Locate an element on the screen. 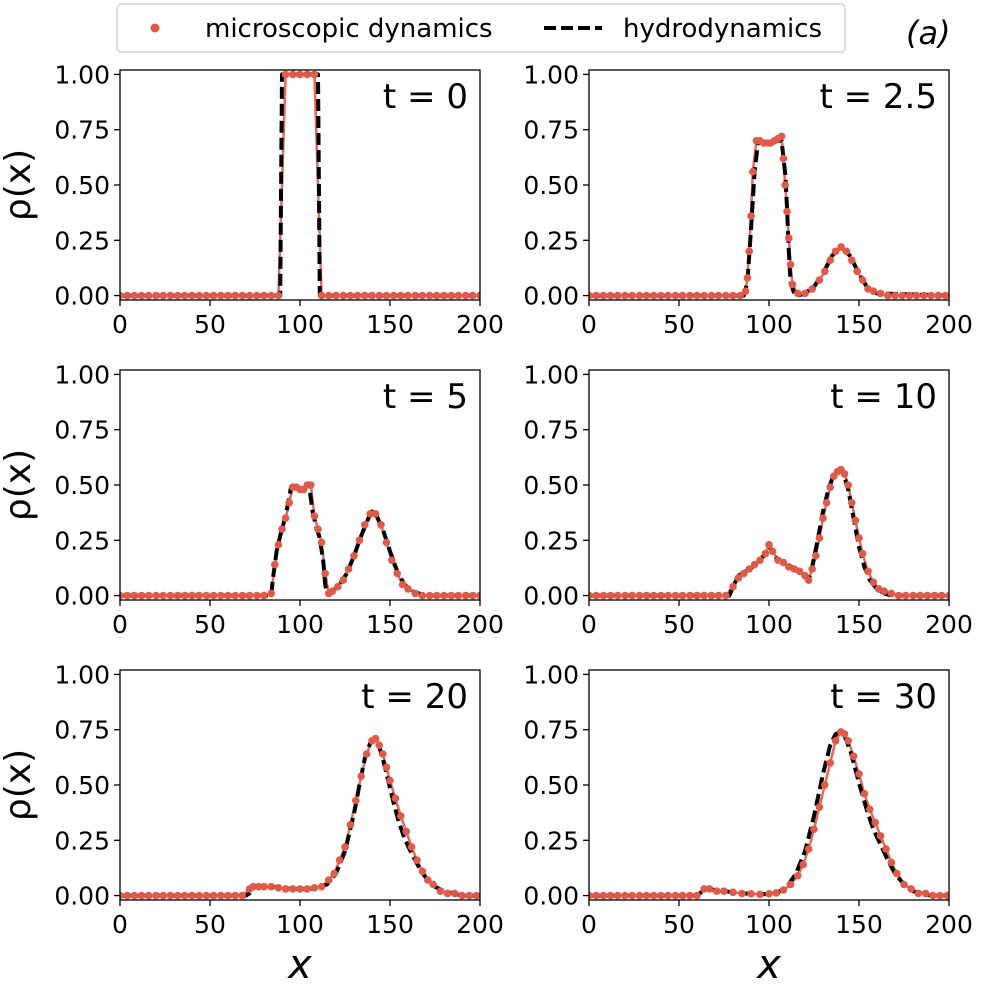  y-axis-label: ρ(x) is located at coordinates (19, 785).